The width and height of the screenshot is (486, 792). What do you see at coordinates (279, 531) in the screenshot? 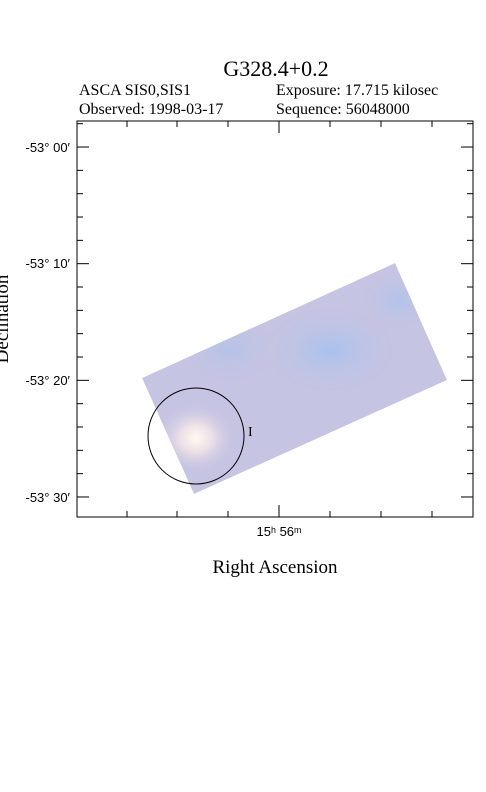
I see `x-tick-label: 15ʰ 56ᵐ` at bounding box center [279, 531].